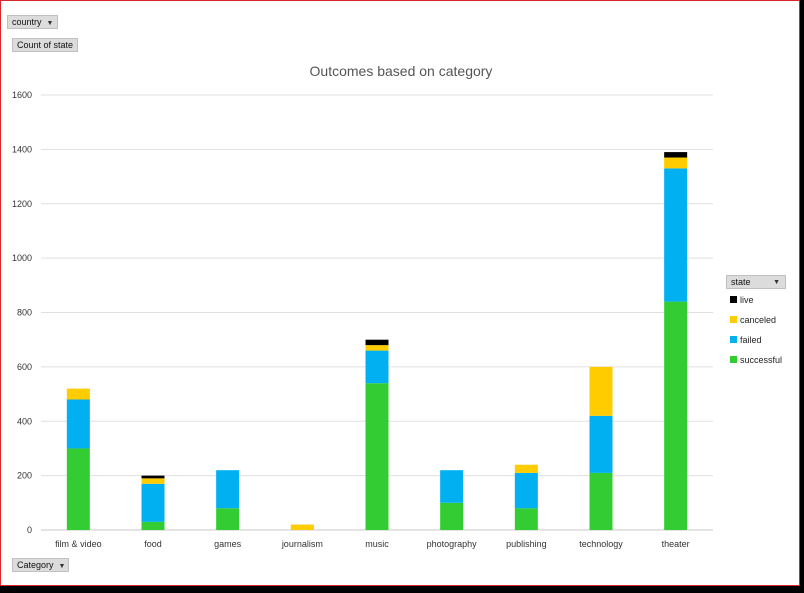  Describe the element at coordinates (29, 530) in the screenshot. I see `y-tick-label: 0` at that location.